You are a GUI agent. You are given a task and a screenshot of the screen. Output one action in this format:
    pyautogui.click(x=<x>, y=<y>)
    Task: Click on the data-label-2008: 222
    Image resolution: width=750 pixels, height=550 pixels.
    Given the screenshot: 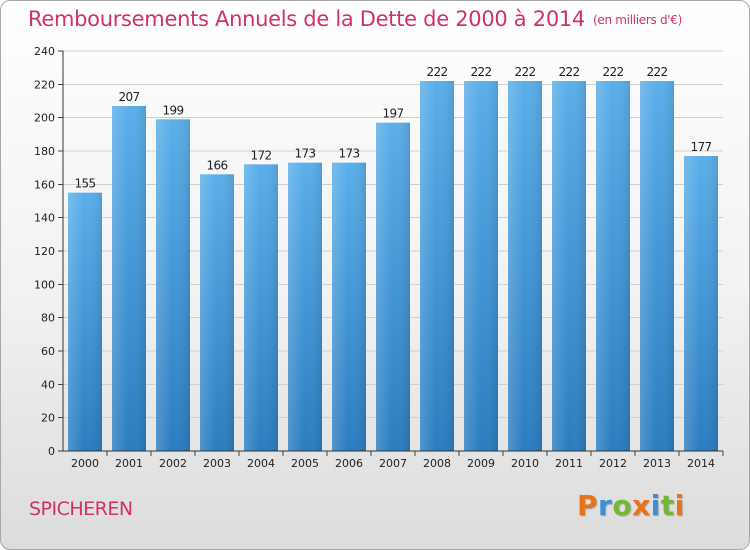 What is the action you would take?
    pyautogui.click(x=436, y=72)
    